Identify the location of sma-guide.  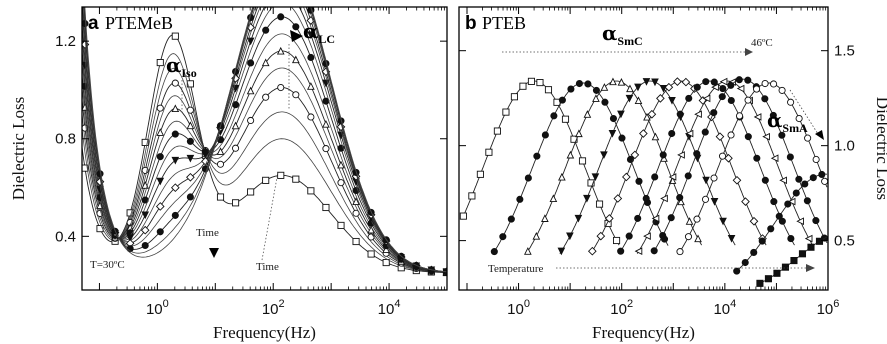
(804, 112).